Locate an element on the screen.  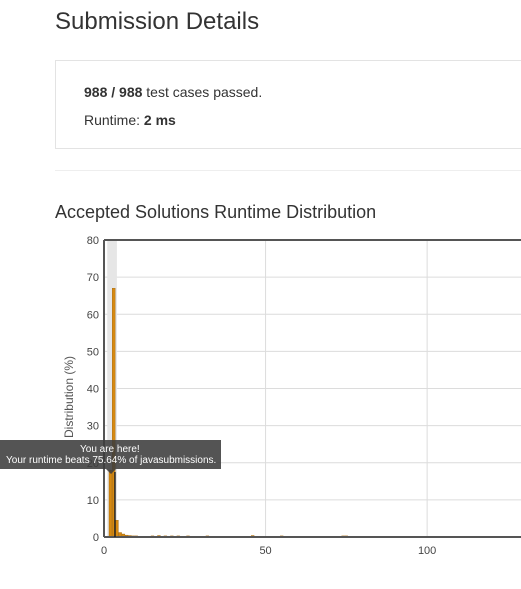
x-tick-label: 50 is located at coordinates (265, 551).